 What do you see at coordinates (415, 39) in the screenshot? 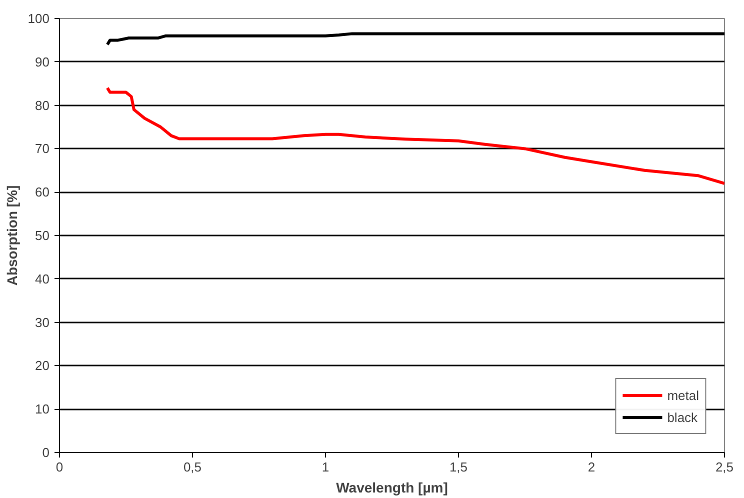
I see `line-series` at bounding box center [415, 39].